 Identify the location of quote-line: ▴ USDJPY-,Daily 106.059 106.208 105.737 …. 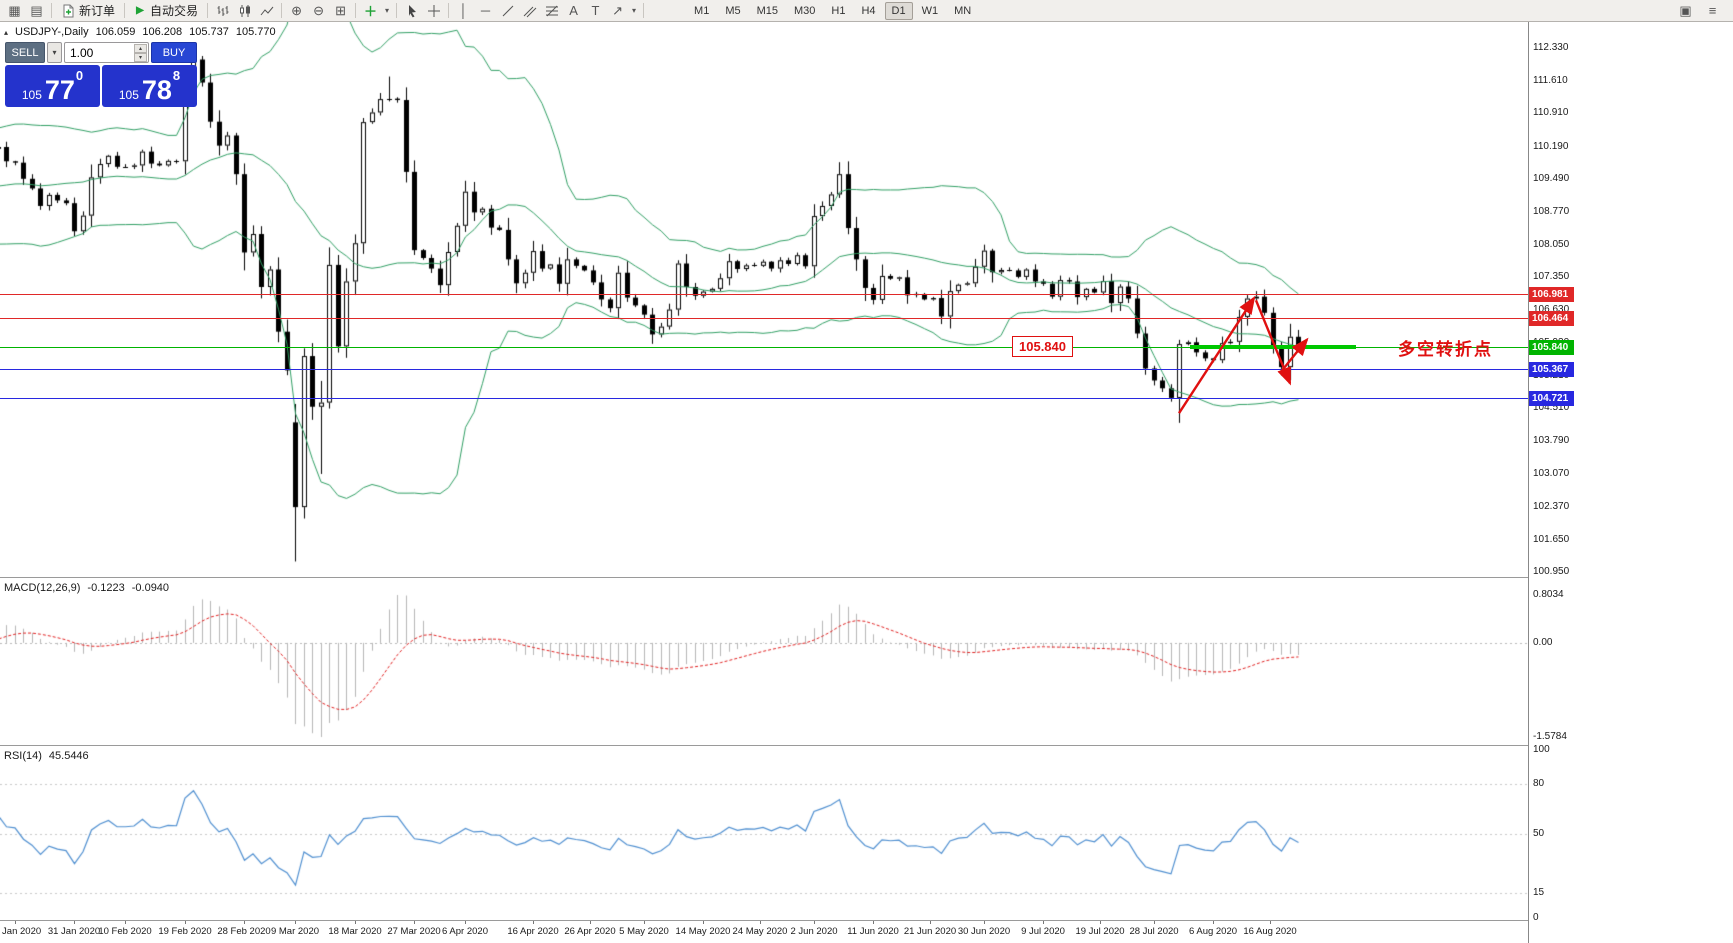
(140, 32).